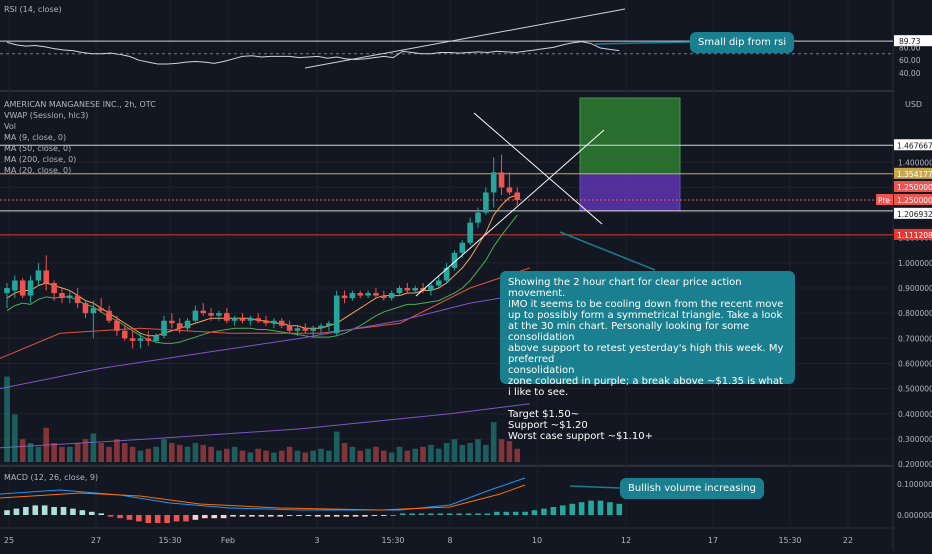 Image resolution: width=932 pixels, height=554 pixels. What do you see at coordinates (910, 41) in the screenshot?
I see `rsi-top-tag-label: 89.73` at bounding box center [910, 41].